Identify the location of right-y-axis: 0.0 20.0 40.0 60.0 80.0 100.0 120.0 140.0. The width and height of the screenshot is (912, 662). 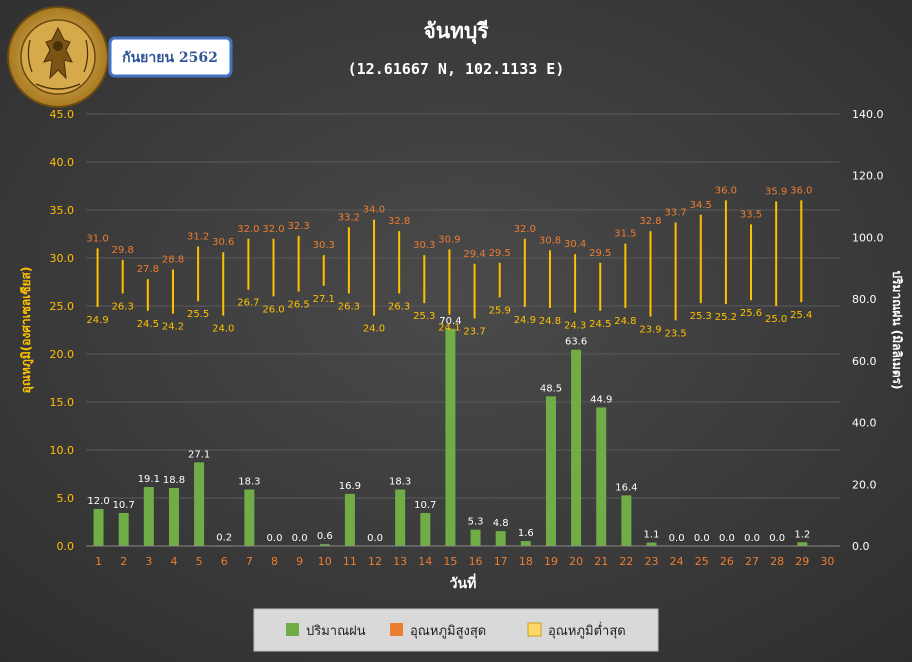
(868, 330).